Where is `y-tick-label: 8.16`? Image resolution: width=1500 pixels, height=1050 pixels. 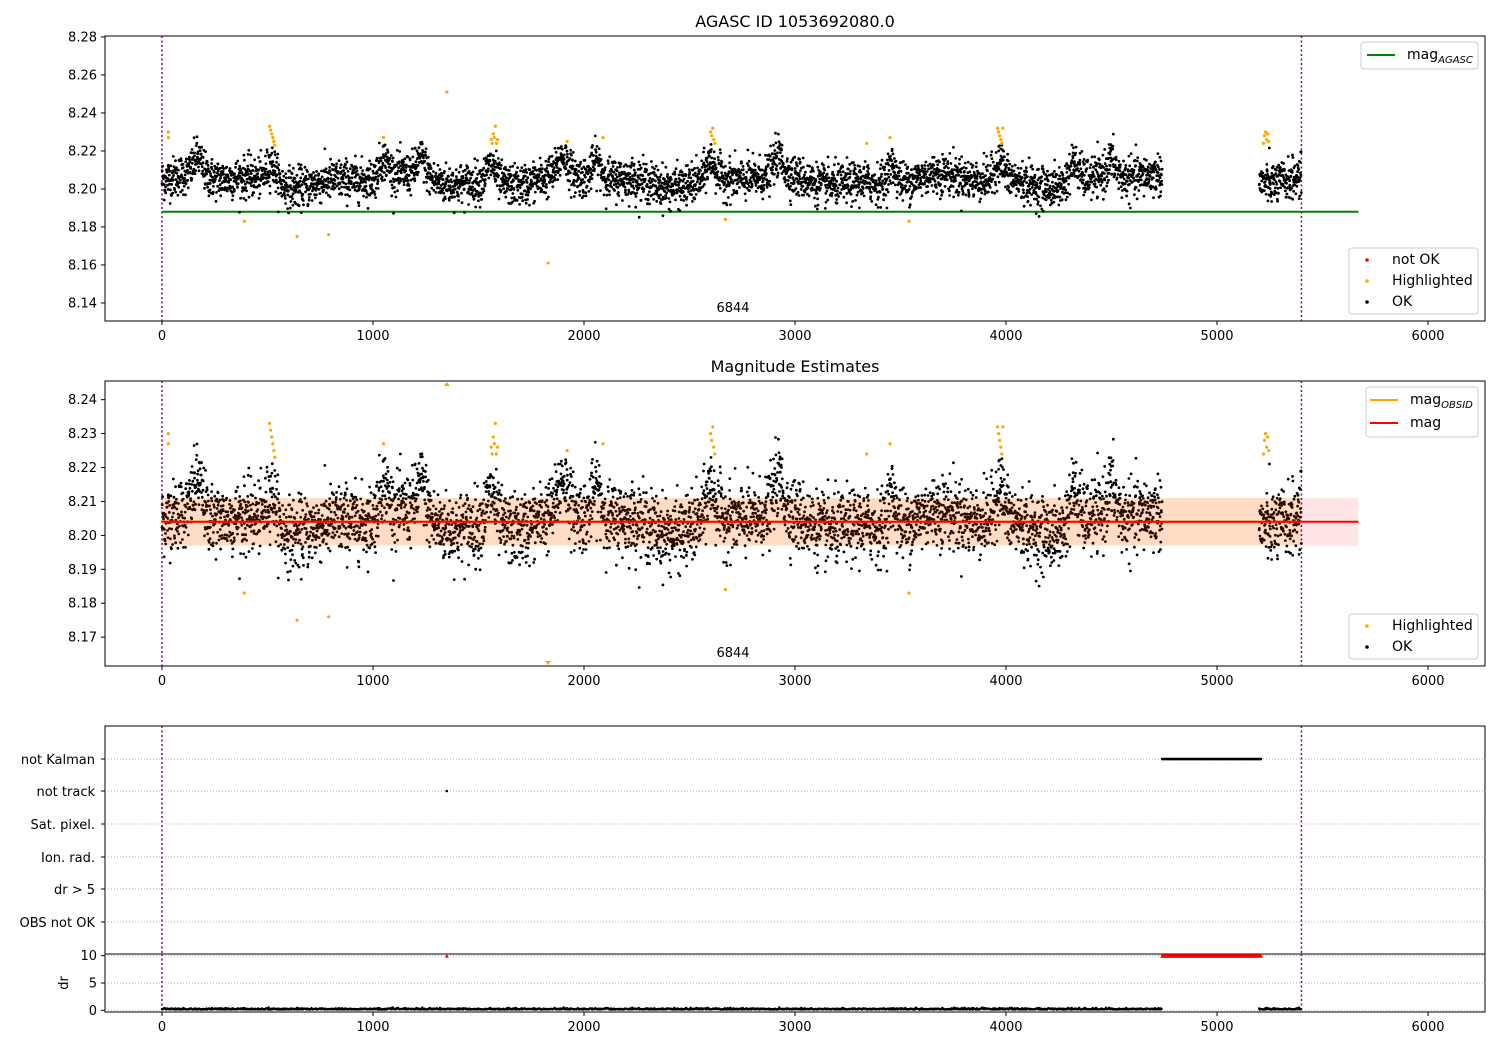
y-tick-label: 8.16 is located at coordinates (82, 265).